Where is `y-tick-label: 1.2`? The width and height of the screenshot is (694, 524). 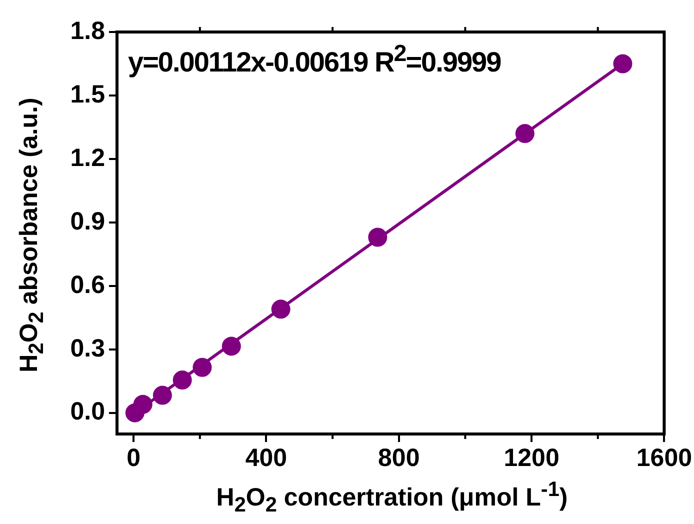
y-tick-label: 1.2 is located at coordinates (87, 158).